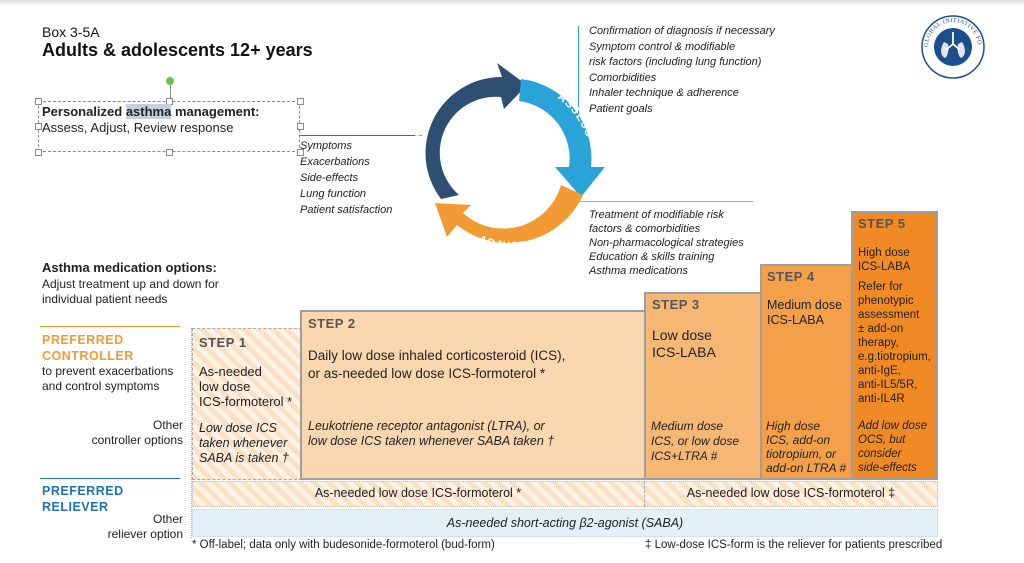  What do you see at coordinates (300, 152) in the screenshot?
I see `resize-handle-br` at bounding box center [300, 152].